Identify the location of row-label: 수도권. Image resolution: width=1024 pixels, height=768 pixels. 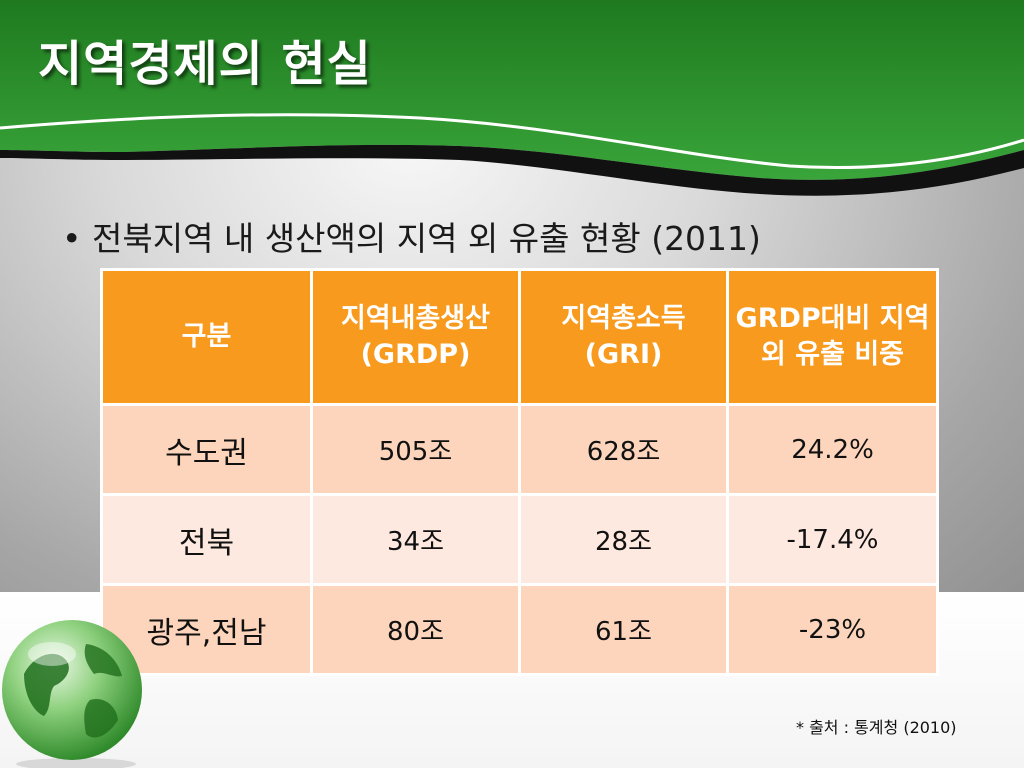
(206, 449).